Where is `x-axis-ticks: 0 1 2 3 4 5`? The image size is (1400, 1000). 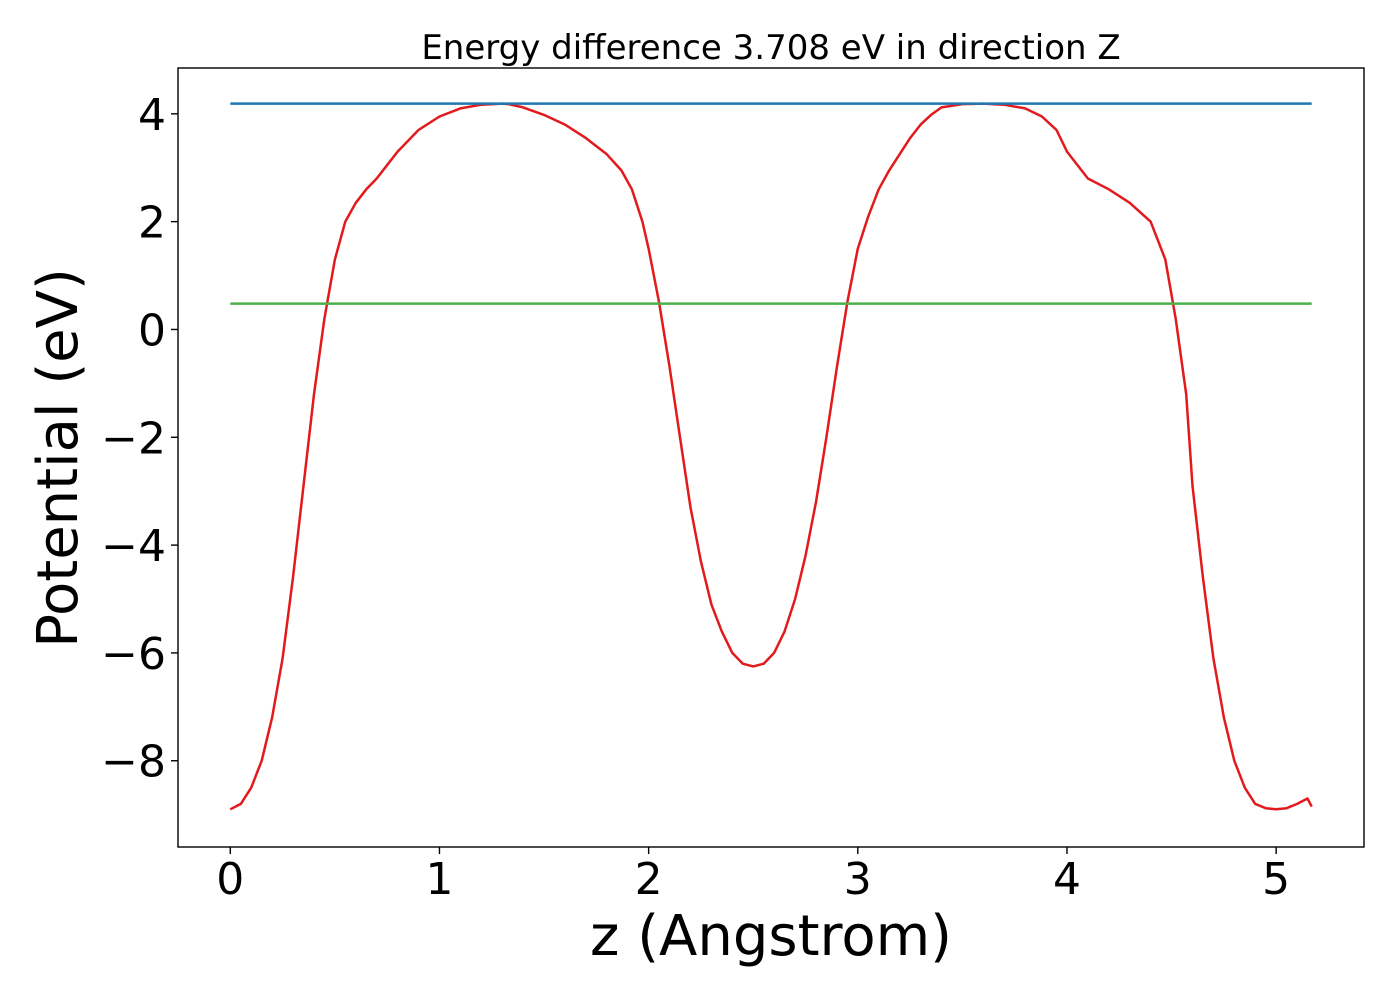 x-axis-ticks: 0 1 2 3 4 5 is located at coordinates (753, 876).